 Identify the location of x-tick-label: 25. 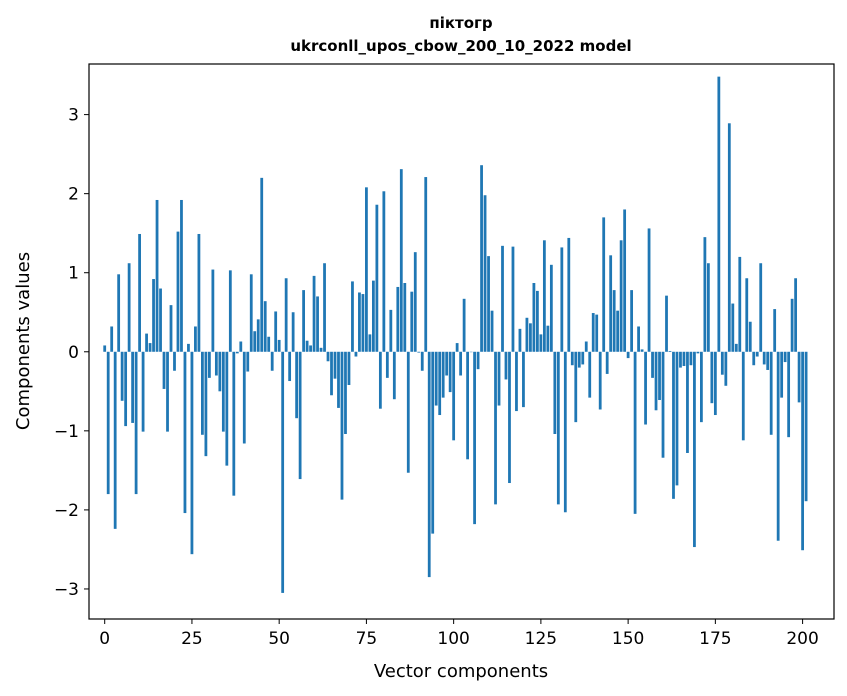
(192, 639).